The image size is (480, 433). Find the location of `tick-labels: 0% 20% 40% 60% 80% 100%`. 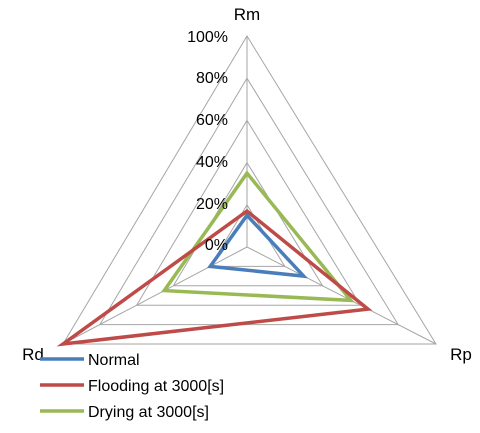

tick-labels: 0% 20% 40% 60% 80% 100% is located at coordinates (207, 141).